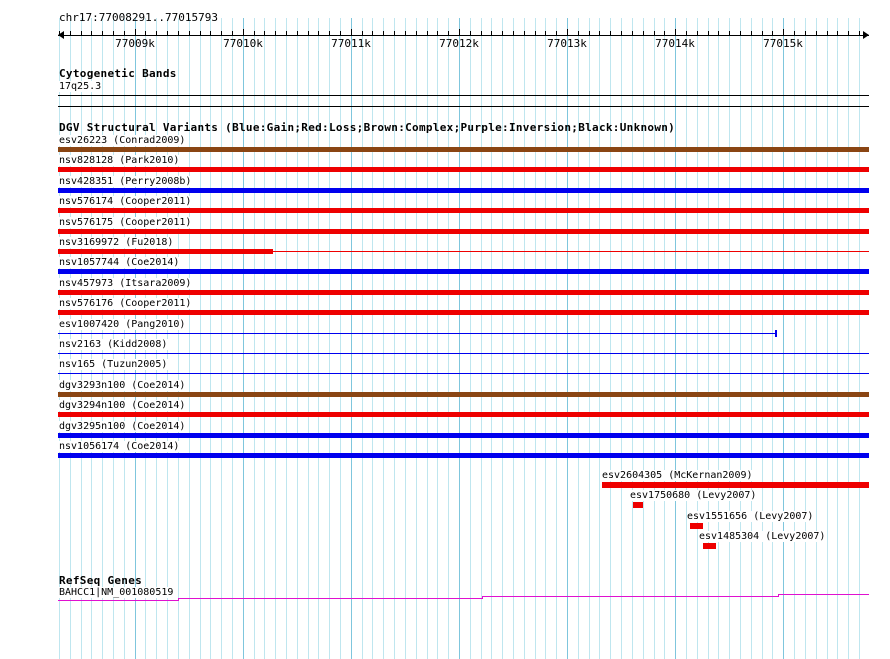 This screenshot has width=890, height=659. I want to click on variant-track-label: nsv576175 (Cooper2011), so click(126, 222).